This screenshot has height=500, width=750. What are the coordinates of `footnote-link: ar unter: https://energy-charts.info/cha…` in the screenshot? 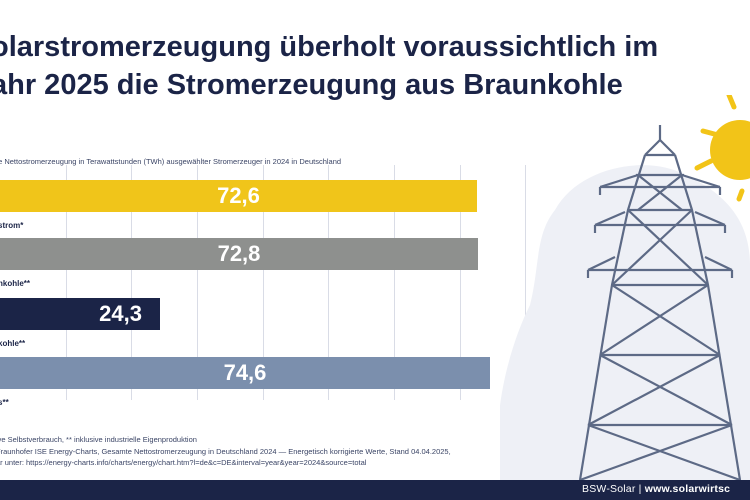 It's located at (183, 462).